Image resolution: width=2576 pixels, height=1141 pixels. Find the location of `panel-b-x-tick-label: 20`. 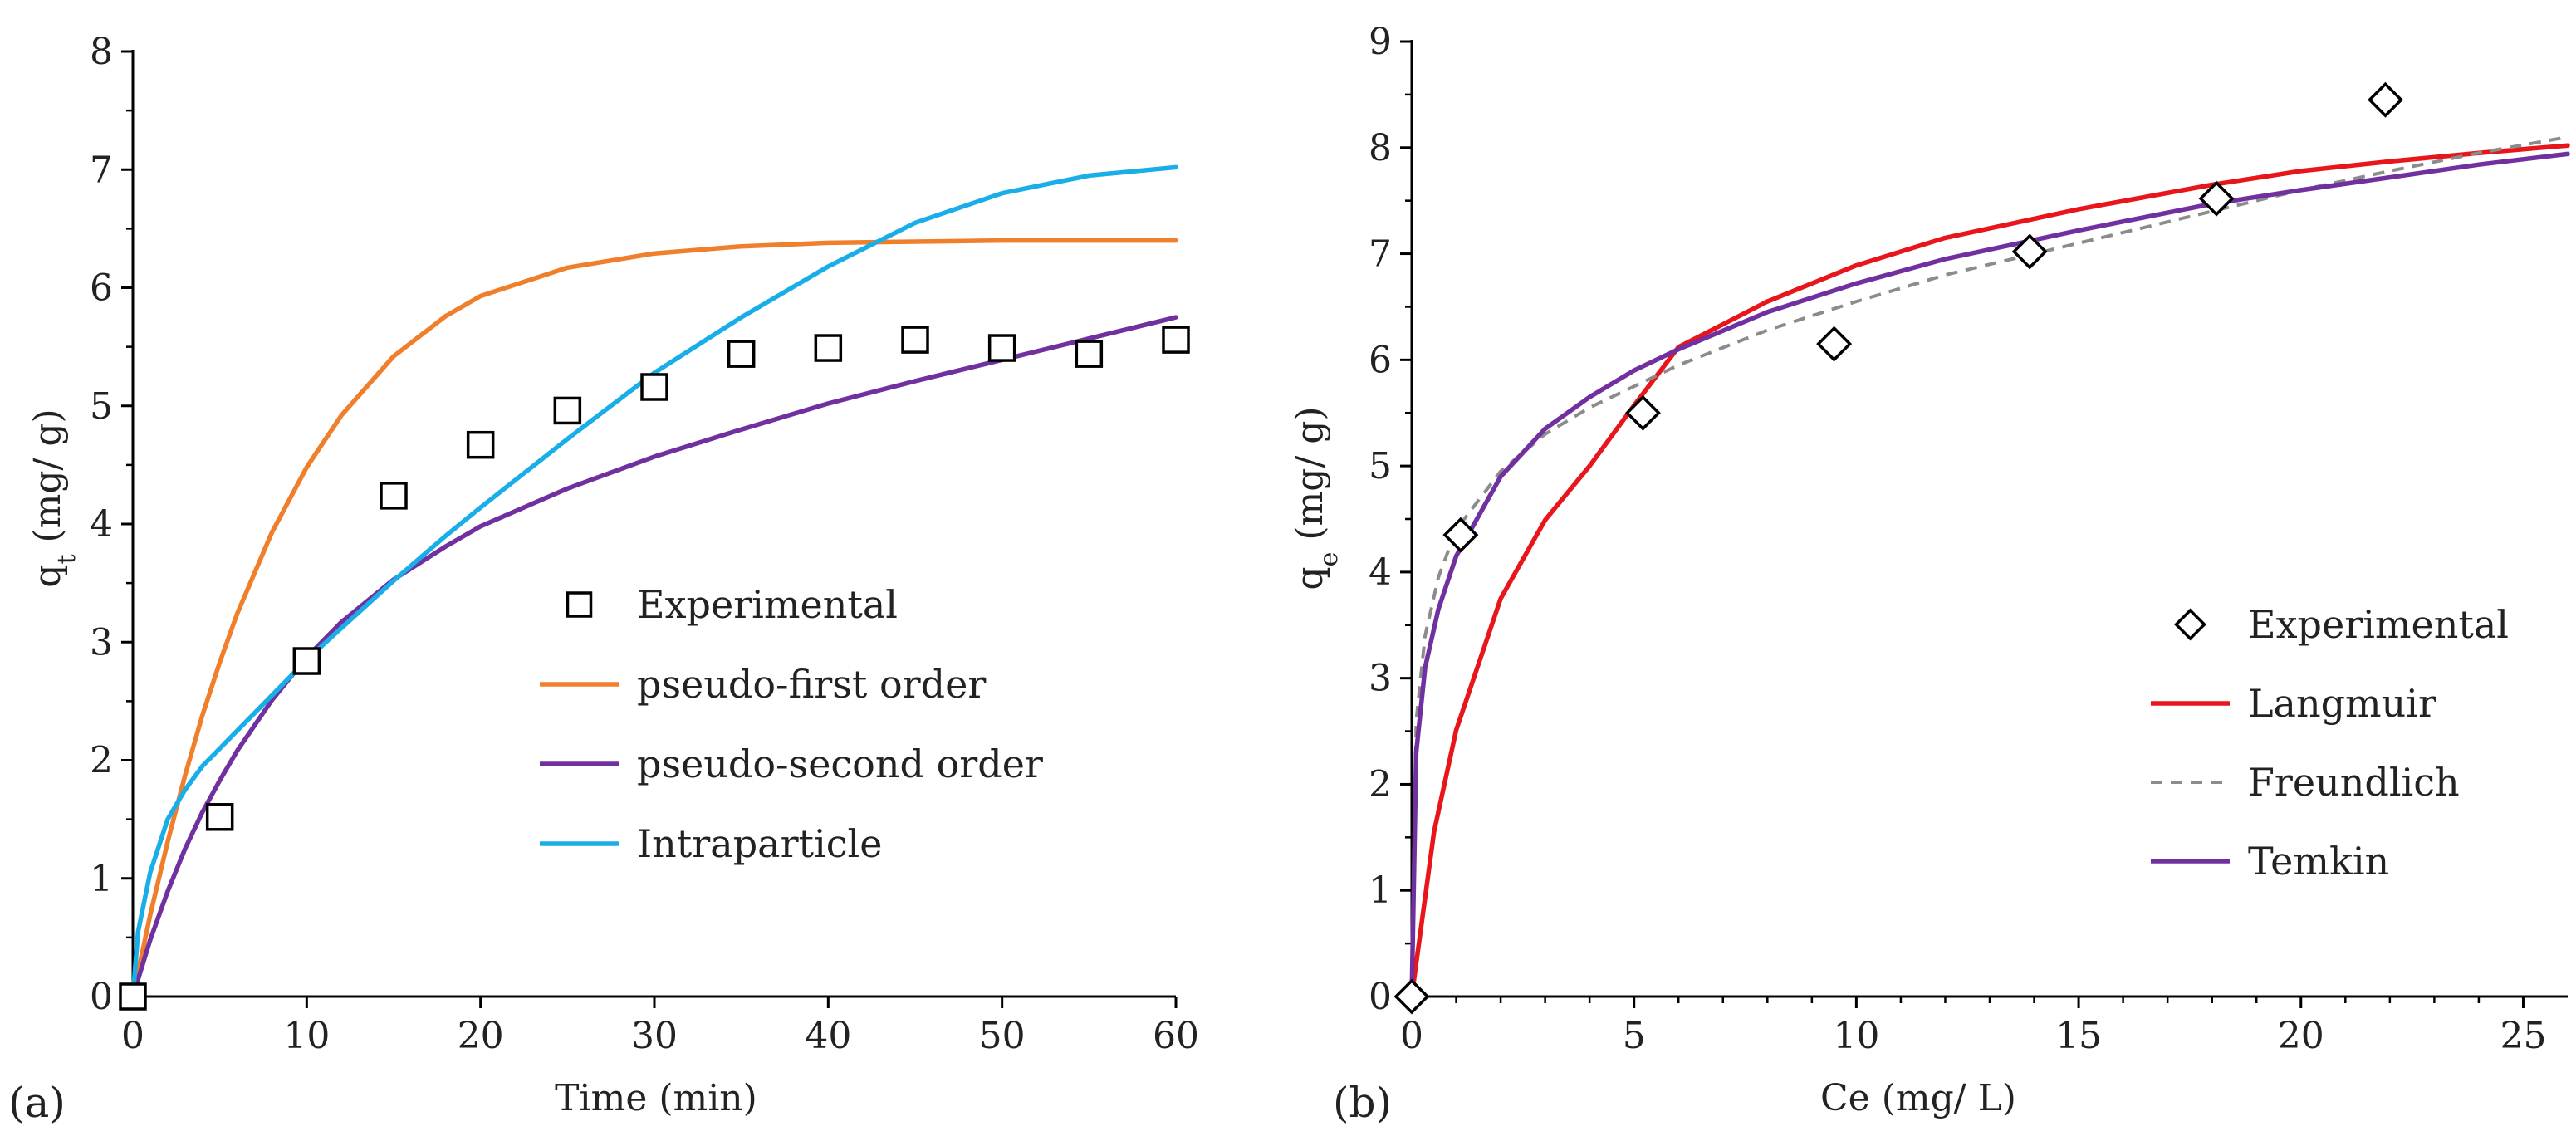

panel-b-x-tick-label: 20 is located at coordinates (2301, 1036).